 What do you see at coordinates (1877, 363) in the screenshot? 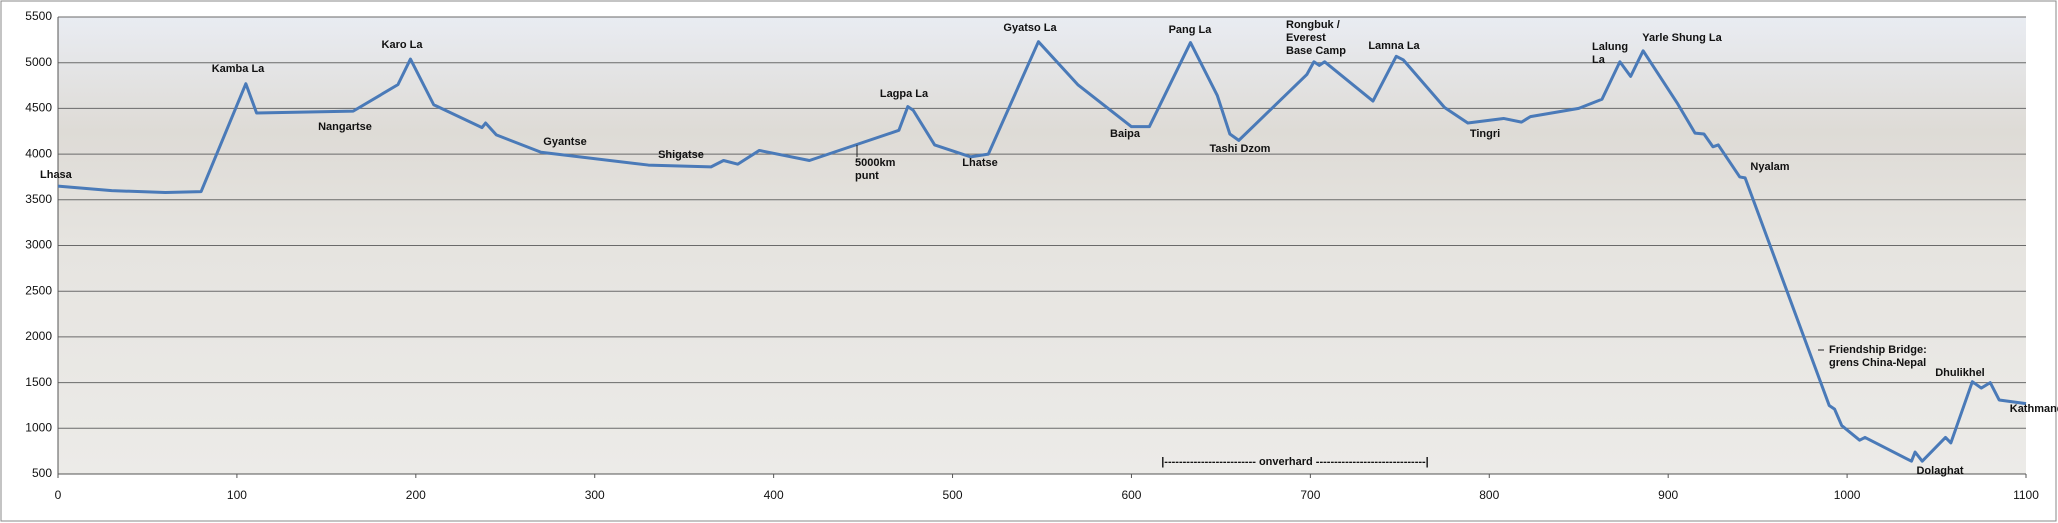
I see `annotation: grens China-Nepal` at bounding box center [1877, 363].